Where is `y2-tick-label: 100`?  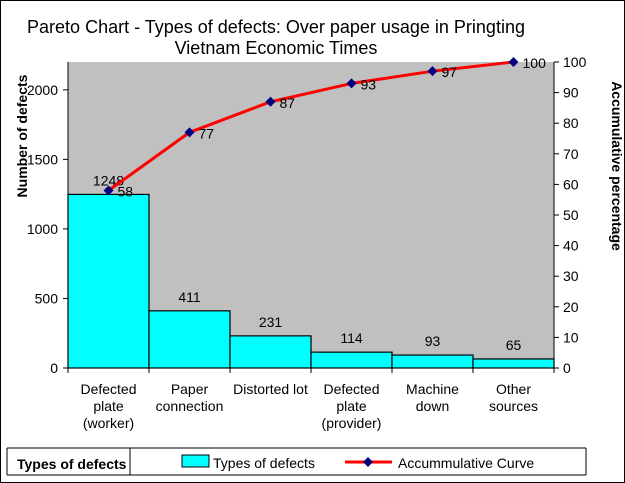
y2-tick-label: 100 is located at coordinates (575, 62).